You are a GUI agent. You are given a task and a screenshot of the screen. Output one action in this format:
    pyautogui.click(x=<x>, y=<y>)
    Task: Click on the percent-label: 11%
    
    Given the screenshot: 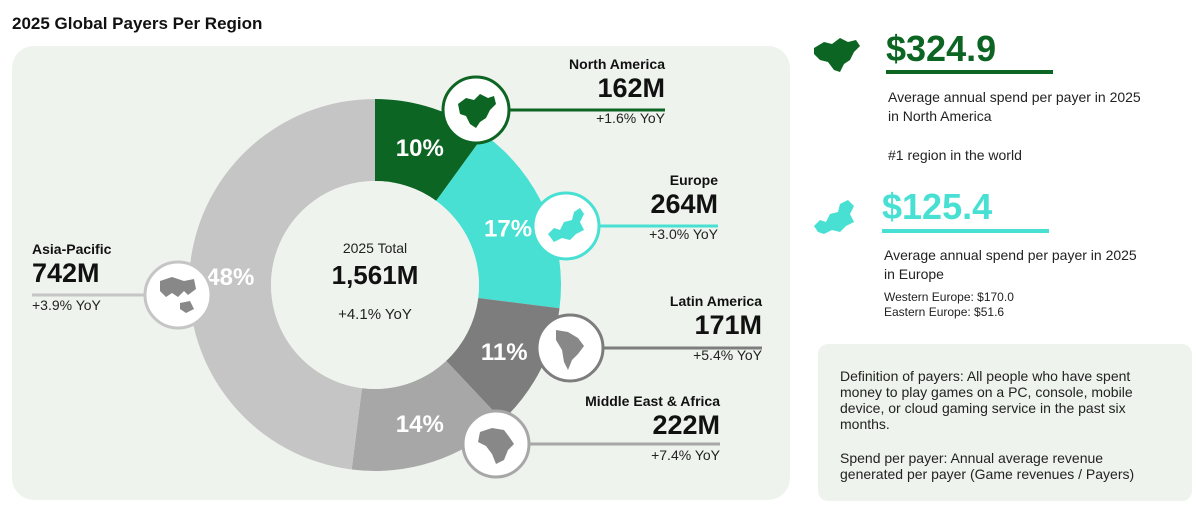 What is the action you would take?
    pyautogui.click(x=504, y=352)
    